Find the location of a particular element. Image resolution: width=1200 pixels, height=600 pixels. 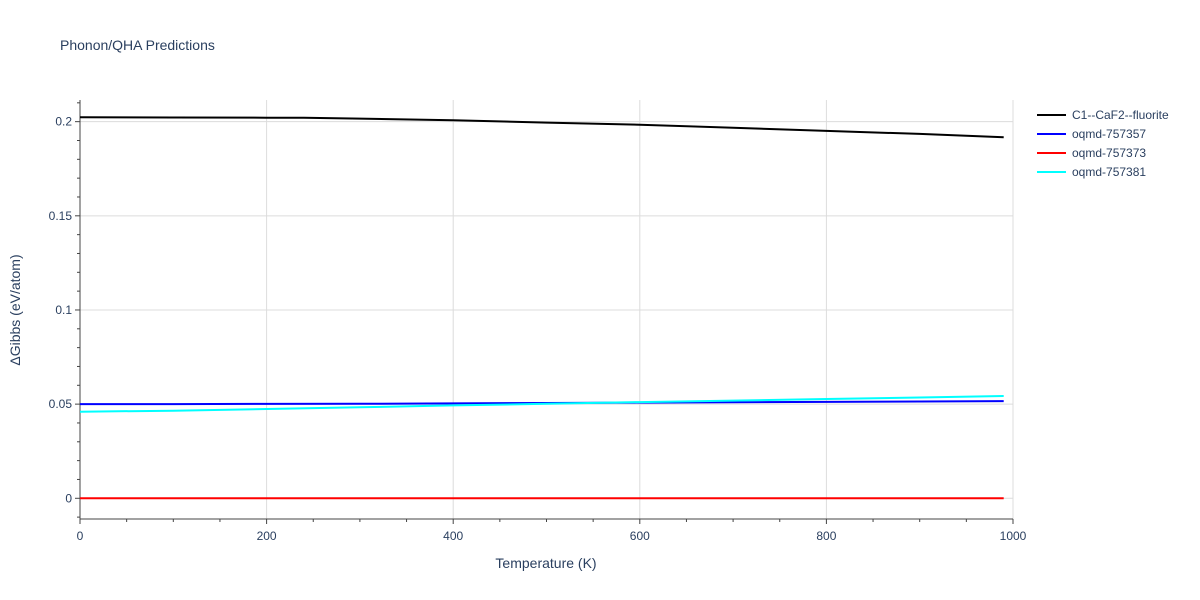

x-axis-title: Temperature (K) is located at coordinates (545, 563).